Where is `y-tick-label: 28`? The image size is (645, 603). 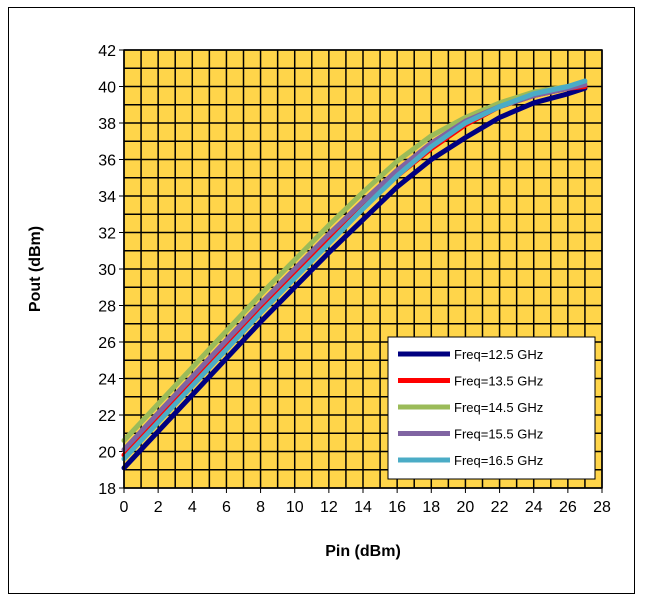
y-tick-label: 28 is located at coordinates (107, 307).